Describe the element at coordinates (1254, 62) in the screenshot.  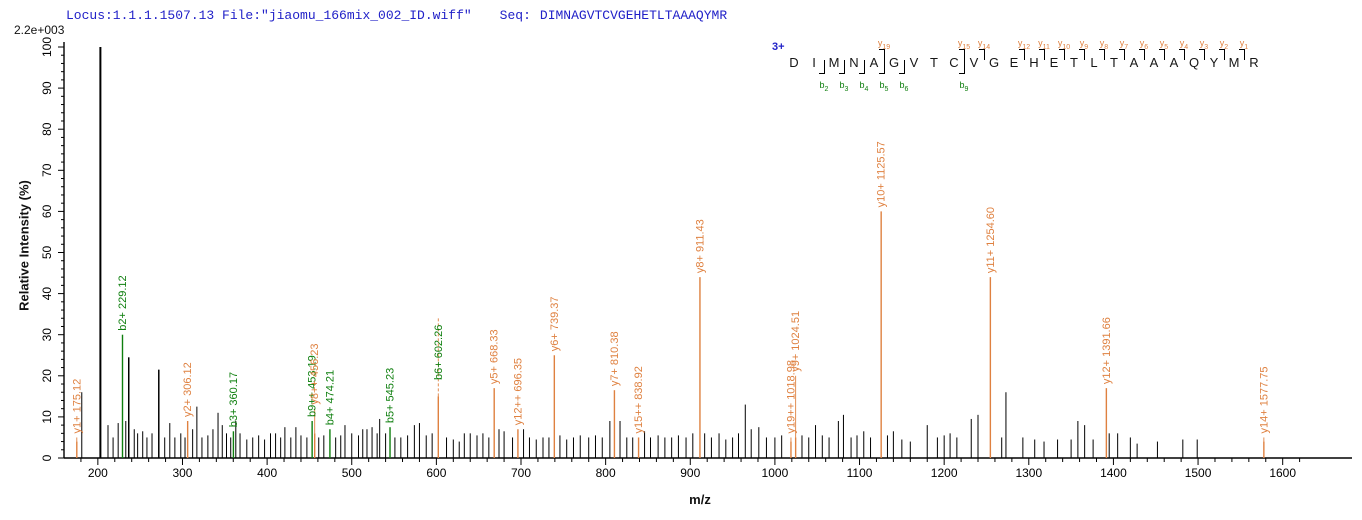
I see `residue: R` at that location.